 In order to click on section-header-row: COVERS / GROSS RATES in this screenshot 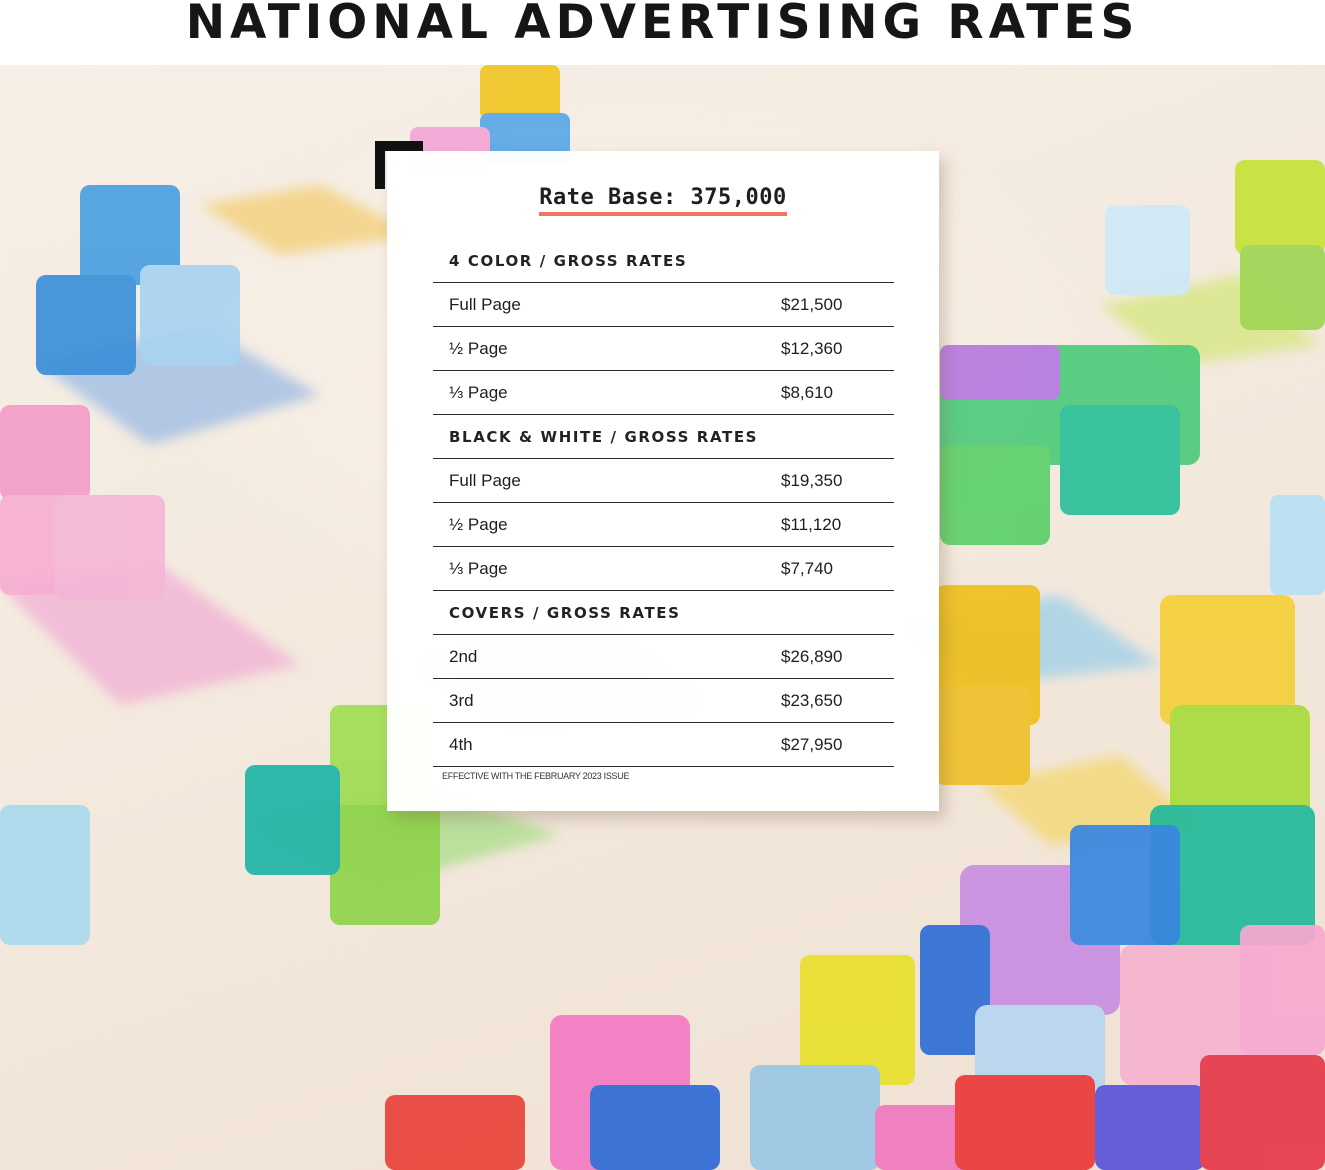, I will do `click(663, 612)`.